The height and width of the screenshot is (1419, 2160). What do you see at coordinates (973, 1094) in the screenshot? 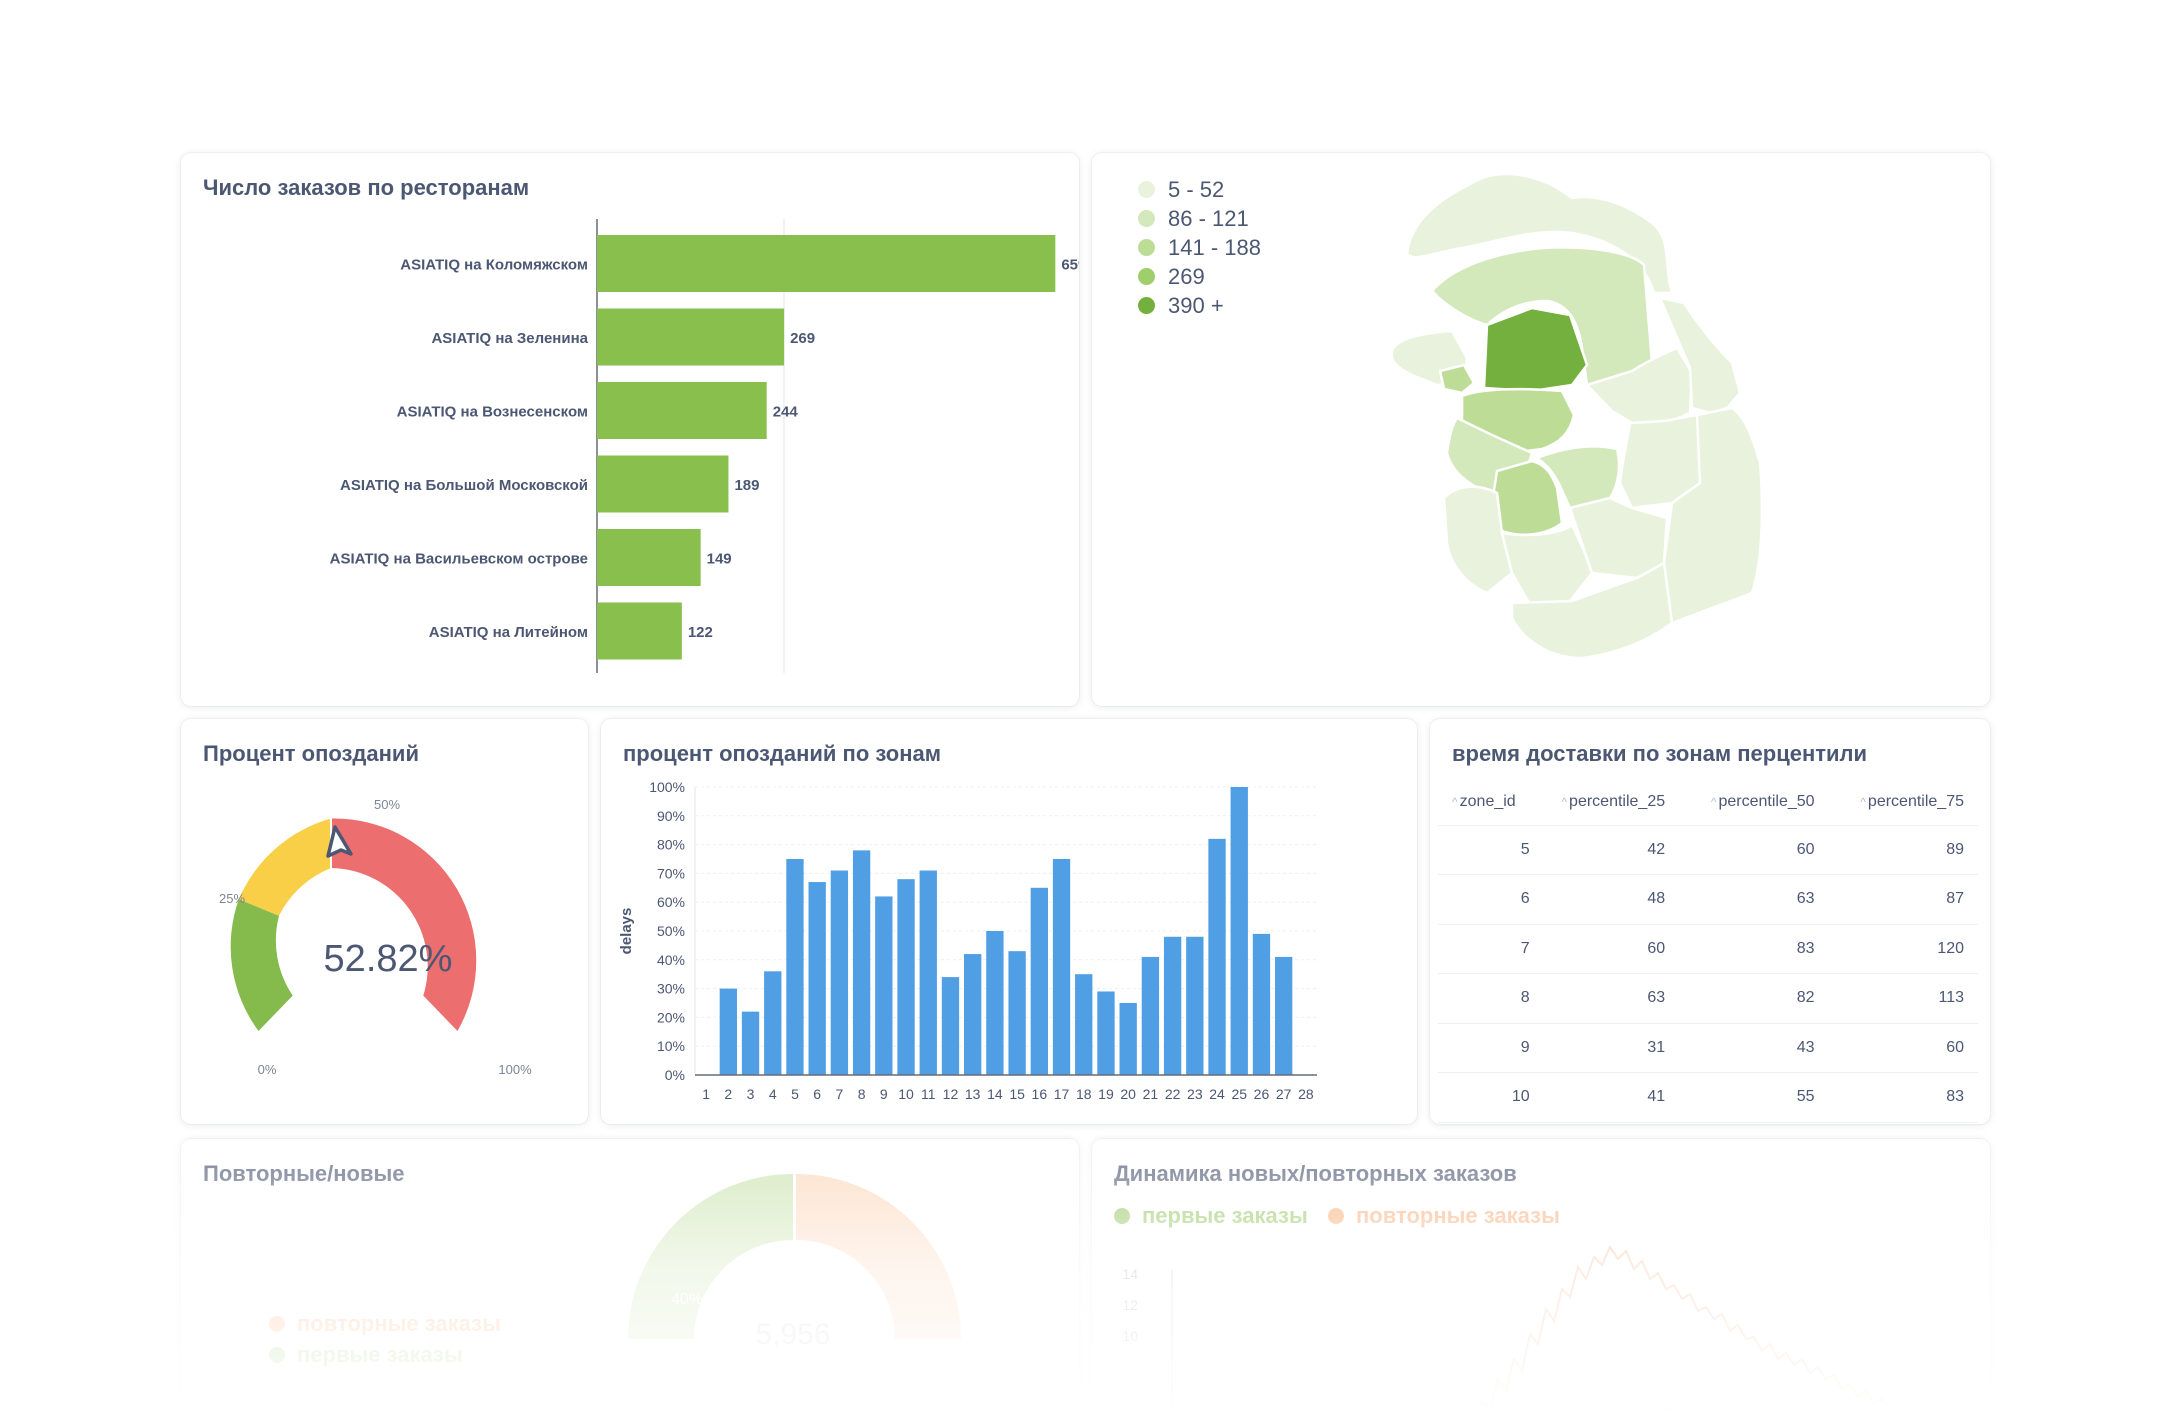
I see `x-tick-label: 13` at bounding box center [973, 1094].